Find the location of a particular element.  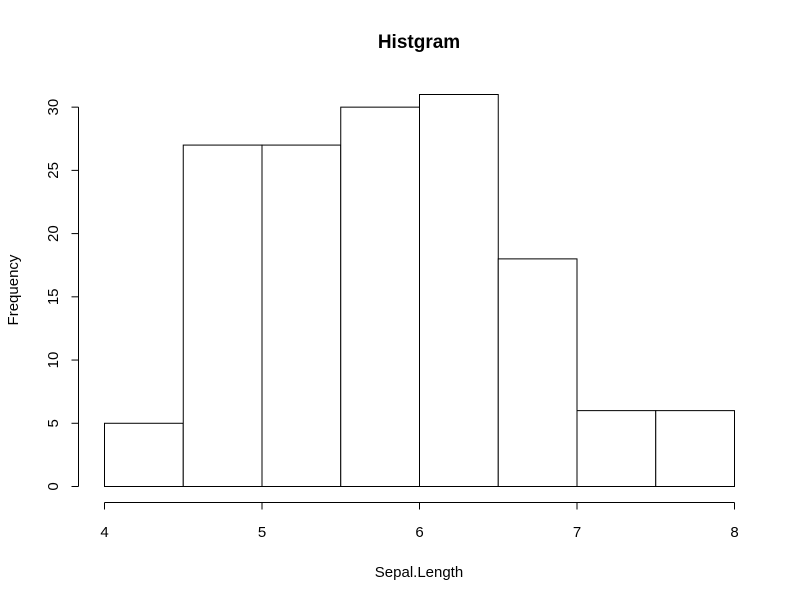

y-tick-label-25: 25 is located at coordinates (53, 170).